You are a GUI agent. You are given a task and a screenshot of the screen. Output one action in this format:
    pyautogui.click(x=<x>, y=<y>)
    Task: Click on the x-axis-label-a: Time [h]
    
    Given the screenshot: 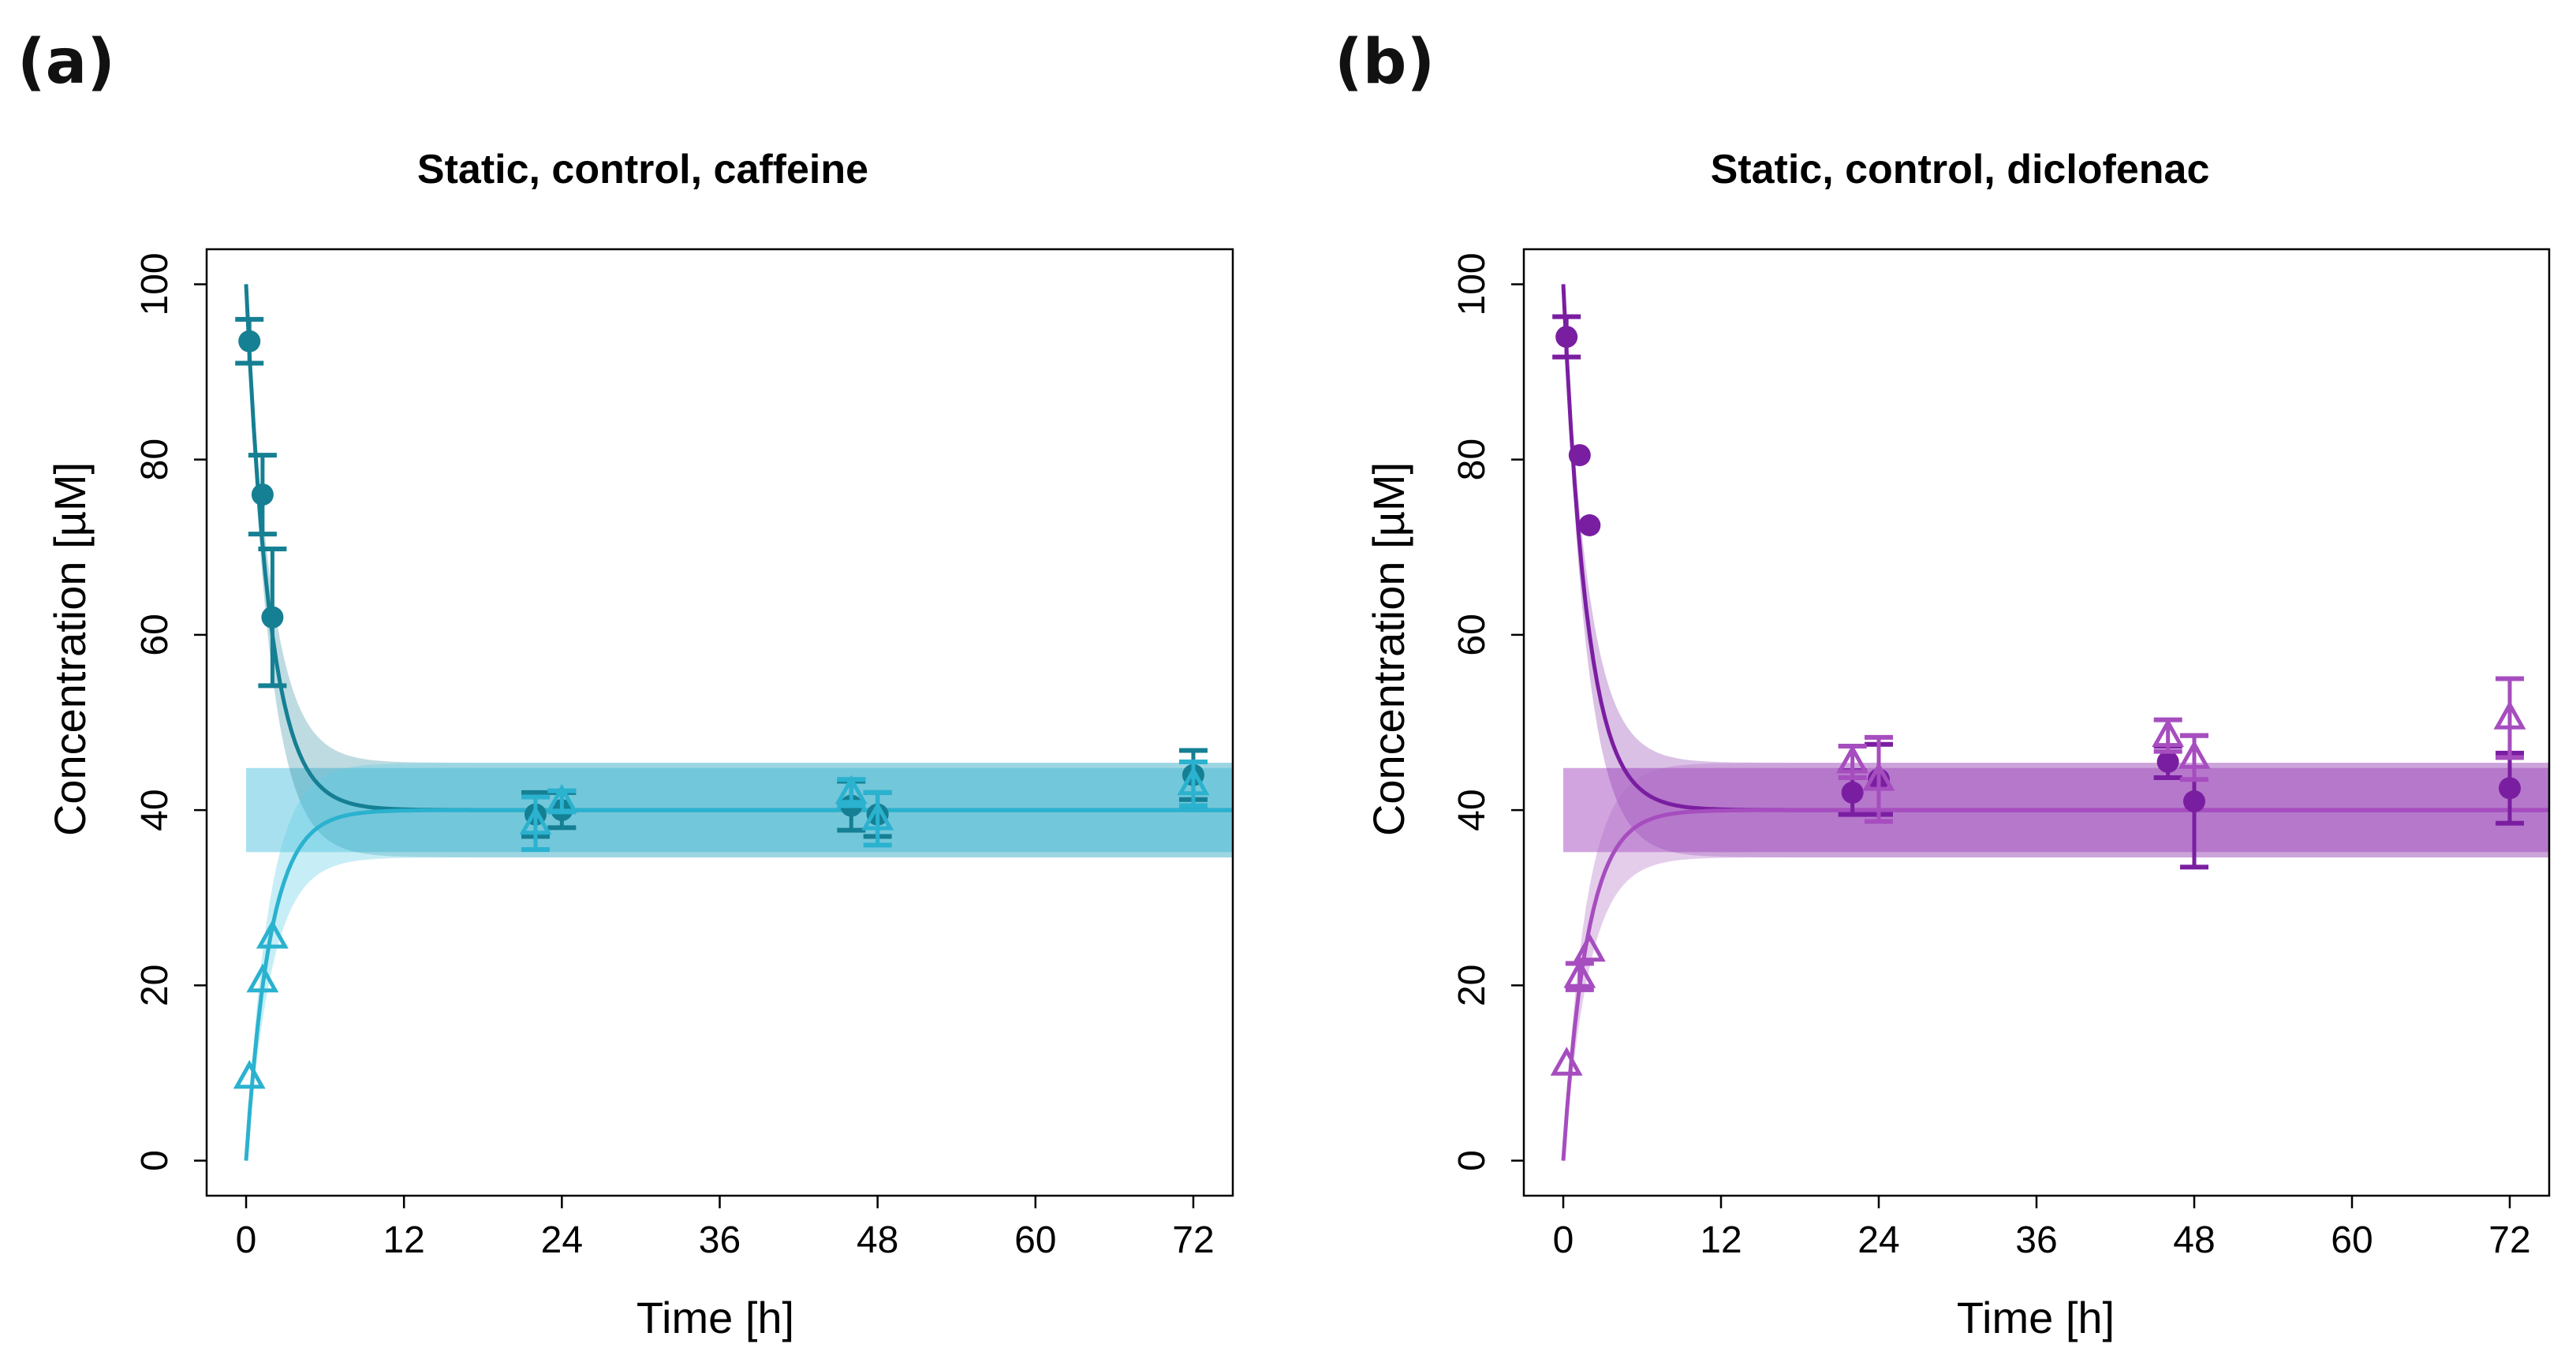 What is the action you would take?
    pyautogui.click(x=715, y=1317)
    